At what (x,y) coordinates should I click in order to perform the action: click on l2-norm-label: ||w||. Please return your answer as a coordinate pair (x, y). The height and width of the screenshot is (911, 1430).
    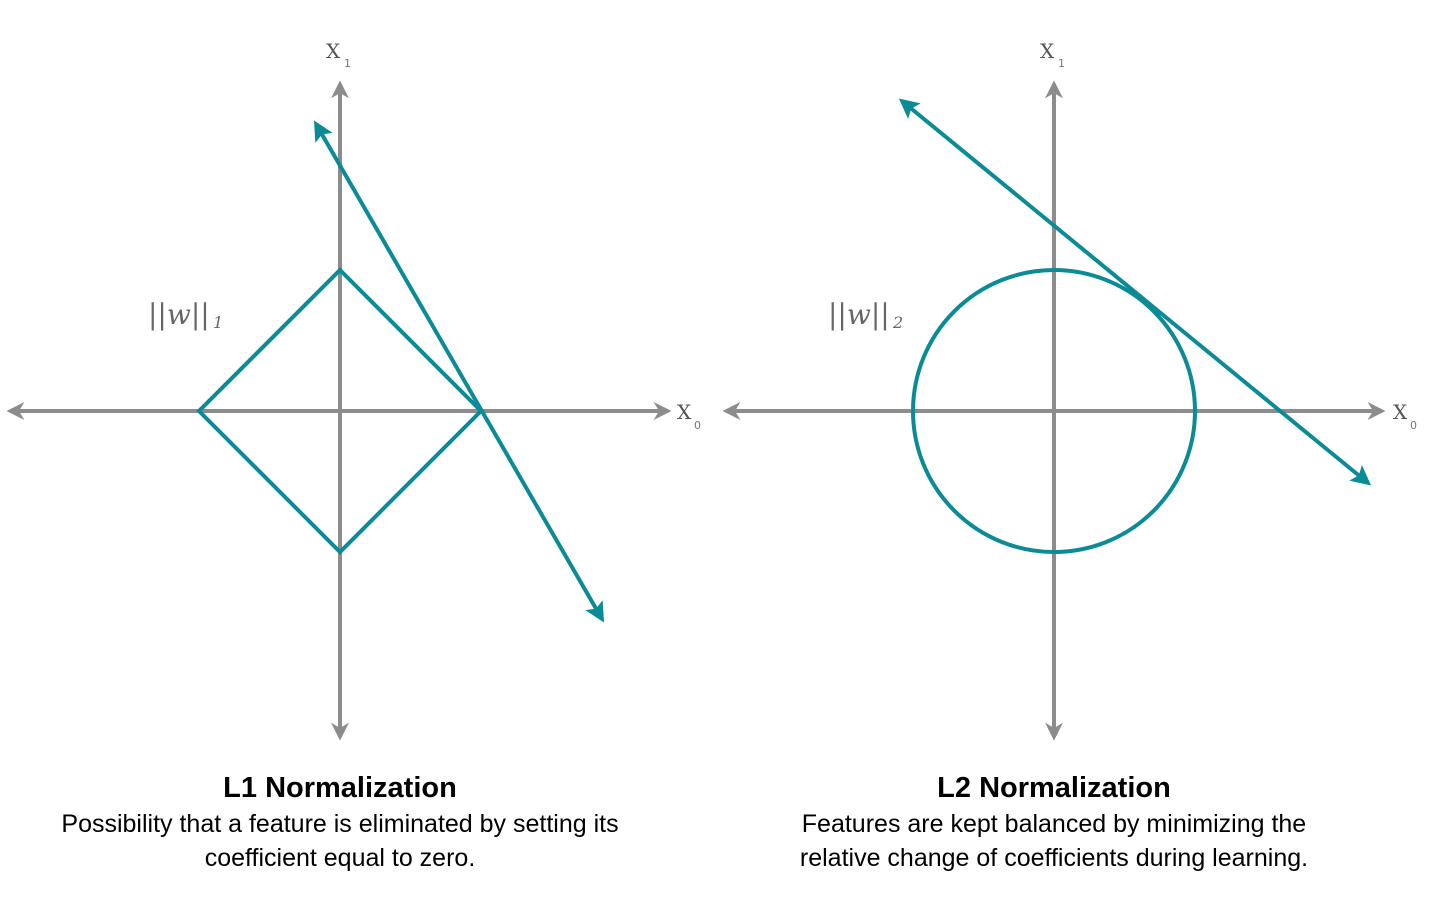
    Looking at the image, I should click on (859, 314).